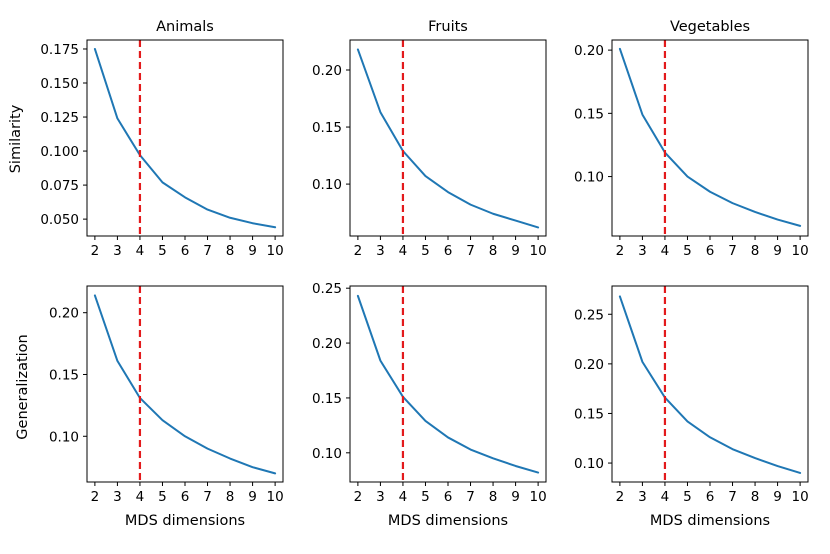 This screenshot has width=830, height=554. I want to click on y-tick-label: 0.075, so click(59, 186).